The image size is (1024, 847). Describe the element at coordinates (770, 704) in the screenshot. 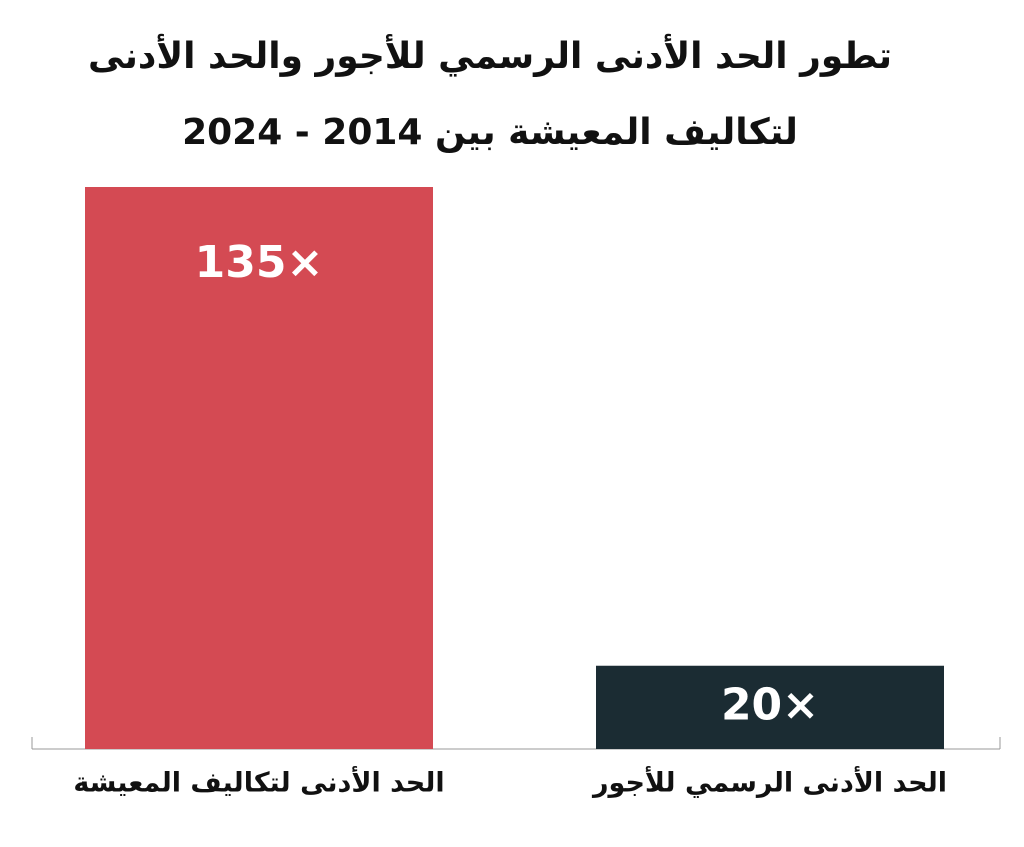

I see `value-label: 20×` at that location.